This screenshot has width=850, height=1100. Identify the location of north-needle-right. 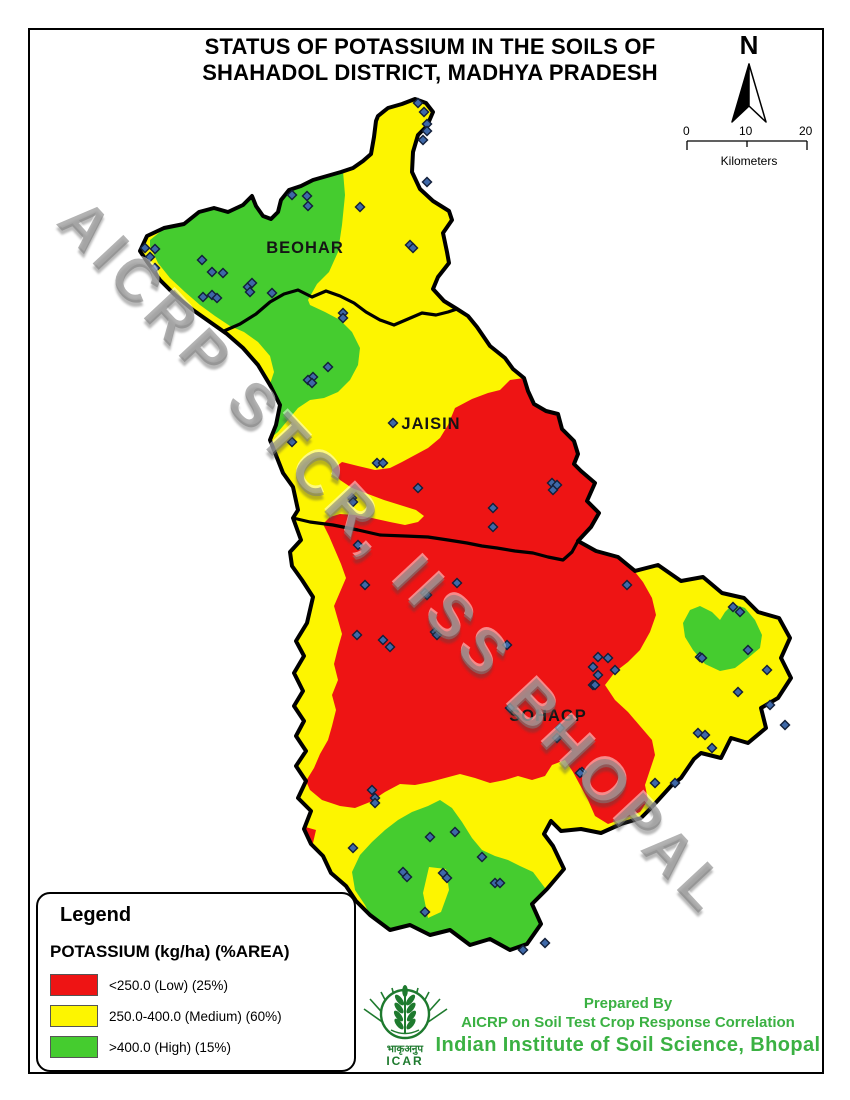
(757, 93).